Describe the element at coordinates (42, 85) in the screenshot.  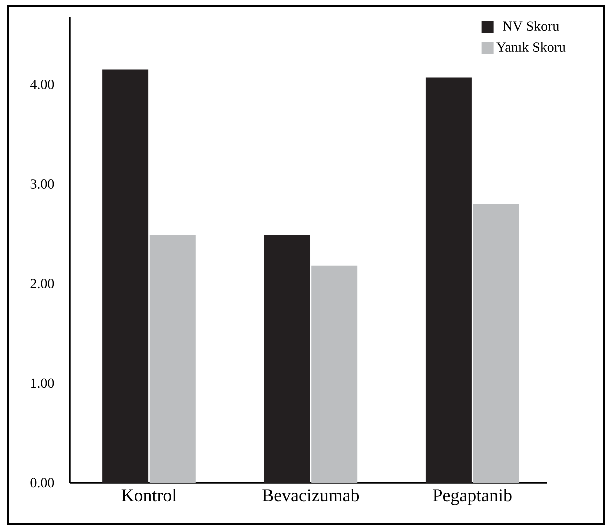
I see `y-tick-label: 4.00` at that location.